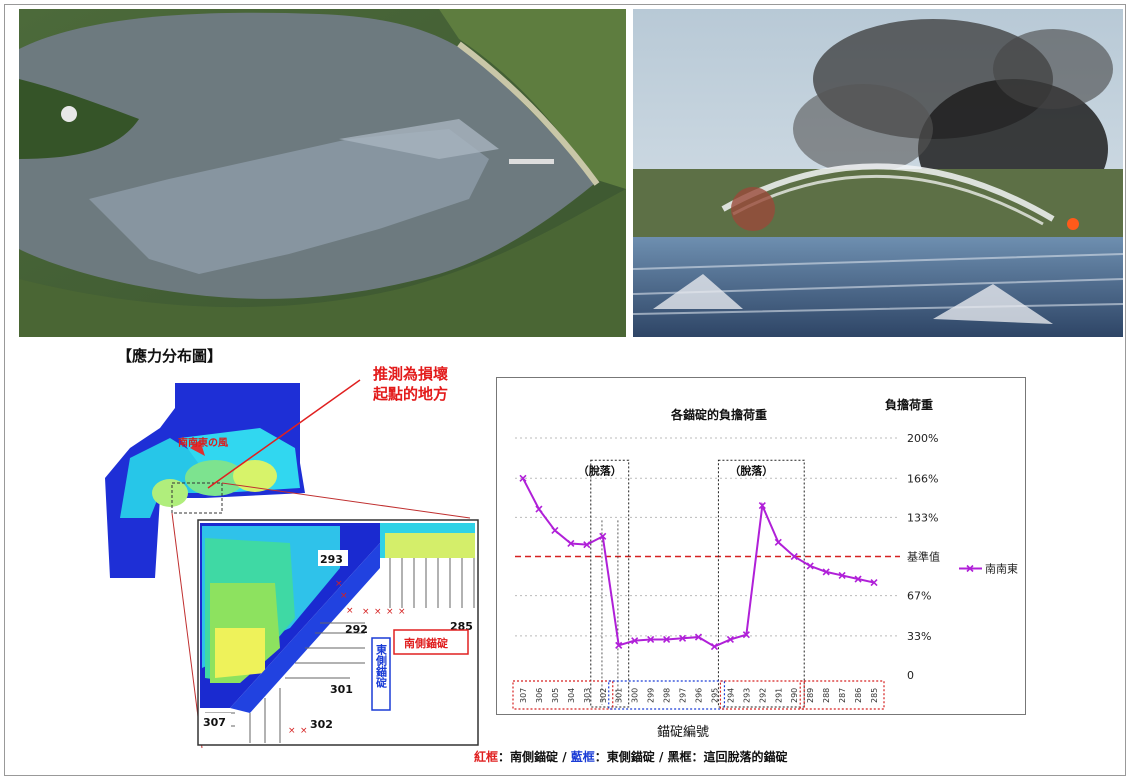 This screenshot has width=1132, height=781. What do you see at coordinates (410, 384) in the screenshot?
I see `damage-origin-annotation: 推測為損壞 起點的地方` at bounding box center [410, 384].